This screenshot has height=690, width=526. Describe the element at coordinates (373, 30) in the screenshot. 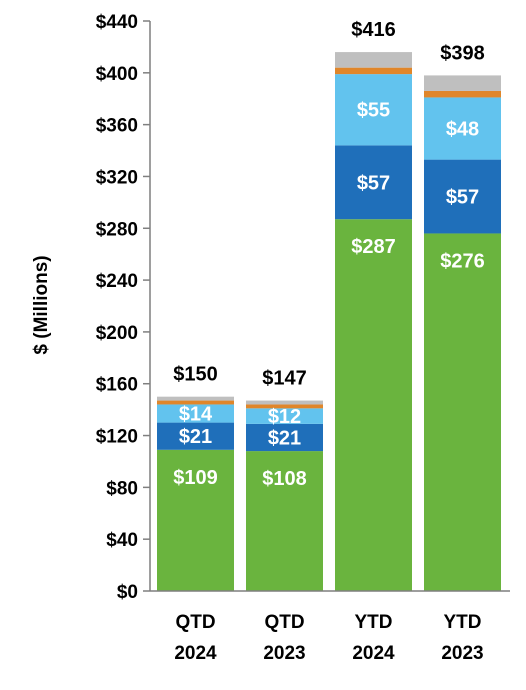

I see `bar-total-label: $416` at that location.